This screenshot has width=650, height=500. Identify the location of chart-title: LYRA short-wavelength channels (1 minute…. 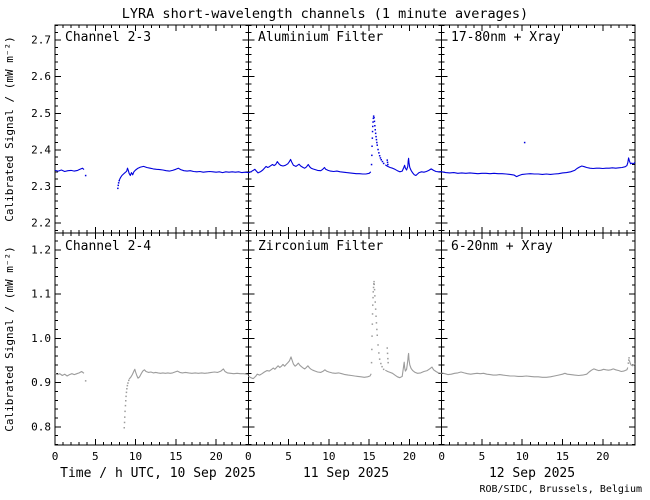
(325, 14).